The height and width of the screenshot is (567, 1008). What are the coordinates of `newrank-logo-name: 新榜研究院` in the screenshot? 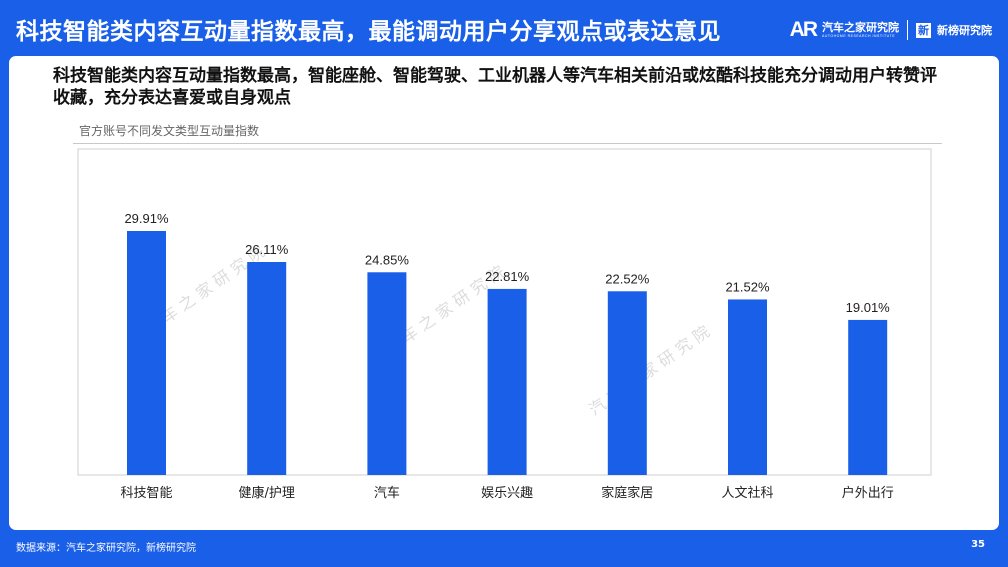 It's located at (964, 30).